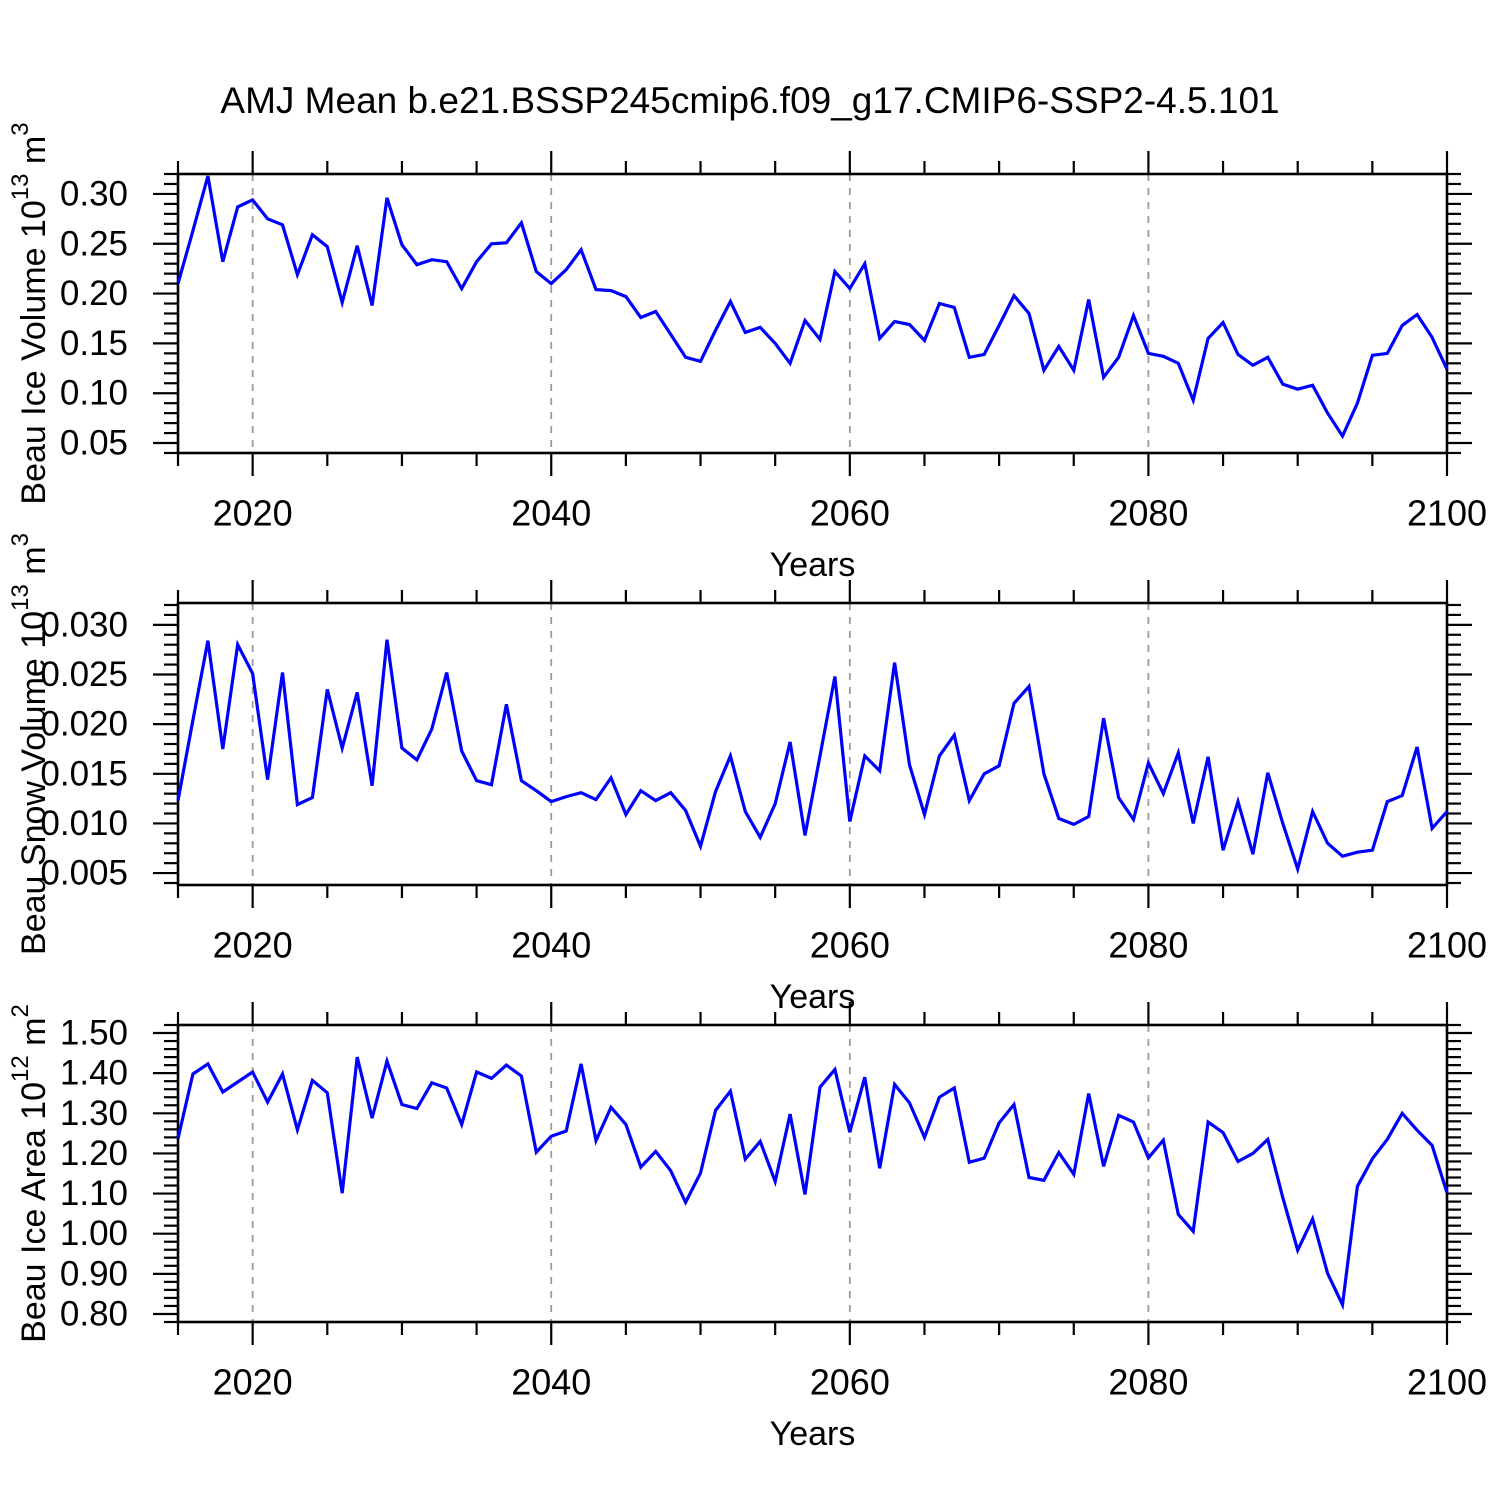 The image size is (1500, 1500). What do you see at coordinates (94, 443) in the screenshot?
I see `y-tick-label: 0.05` at bounding box center [94, 443].